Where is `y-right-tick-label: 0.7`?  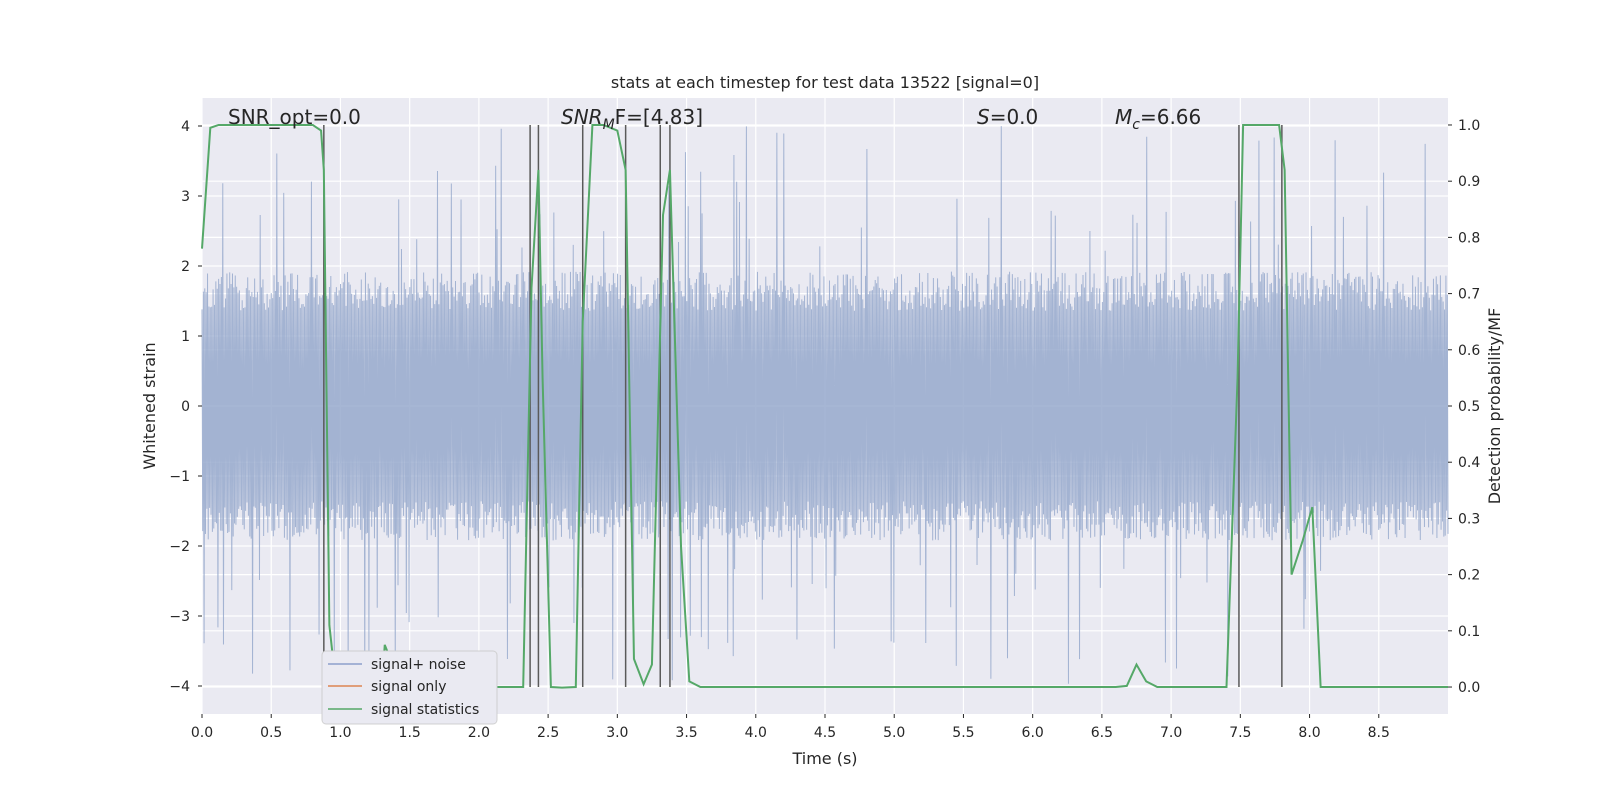 y-right-tick-label: 0.7 is located at coordinates (1469, 295).